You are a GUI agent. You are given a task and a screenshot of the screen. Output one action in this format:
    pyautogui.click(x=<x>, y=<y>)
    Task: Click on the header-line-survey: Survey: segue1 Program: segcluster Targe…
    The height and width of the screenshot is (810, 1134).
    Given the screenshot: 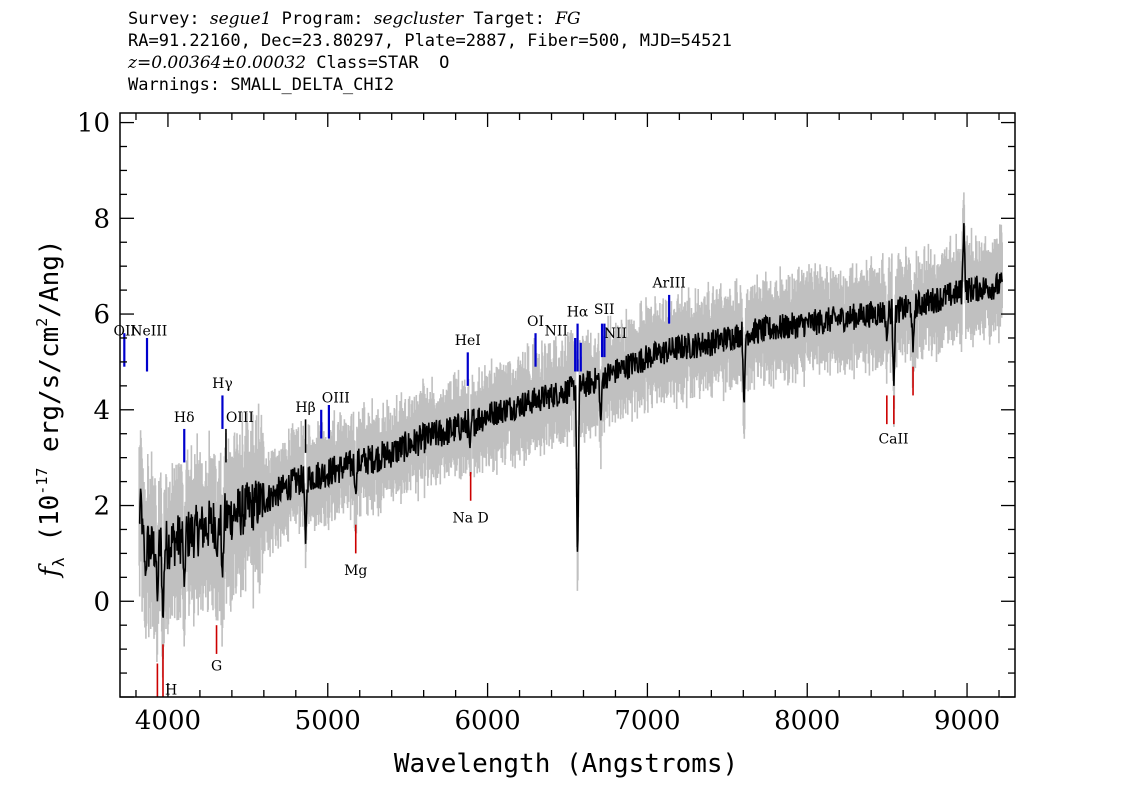 What is the action you would take?
    pyautogui.click(x=578, y=19)
    